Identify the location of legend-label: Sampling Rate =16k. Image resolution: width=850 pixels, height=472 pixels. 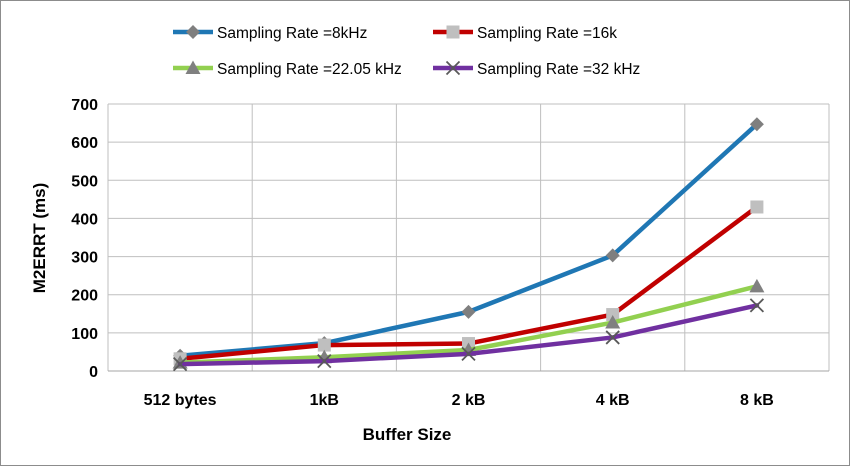
(547, 33).